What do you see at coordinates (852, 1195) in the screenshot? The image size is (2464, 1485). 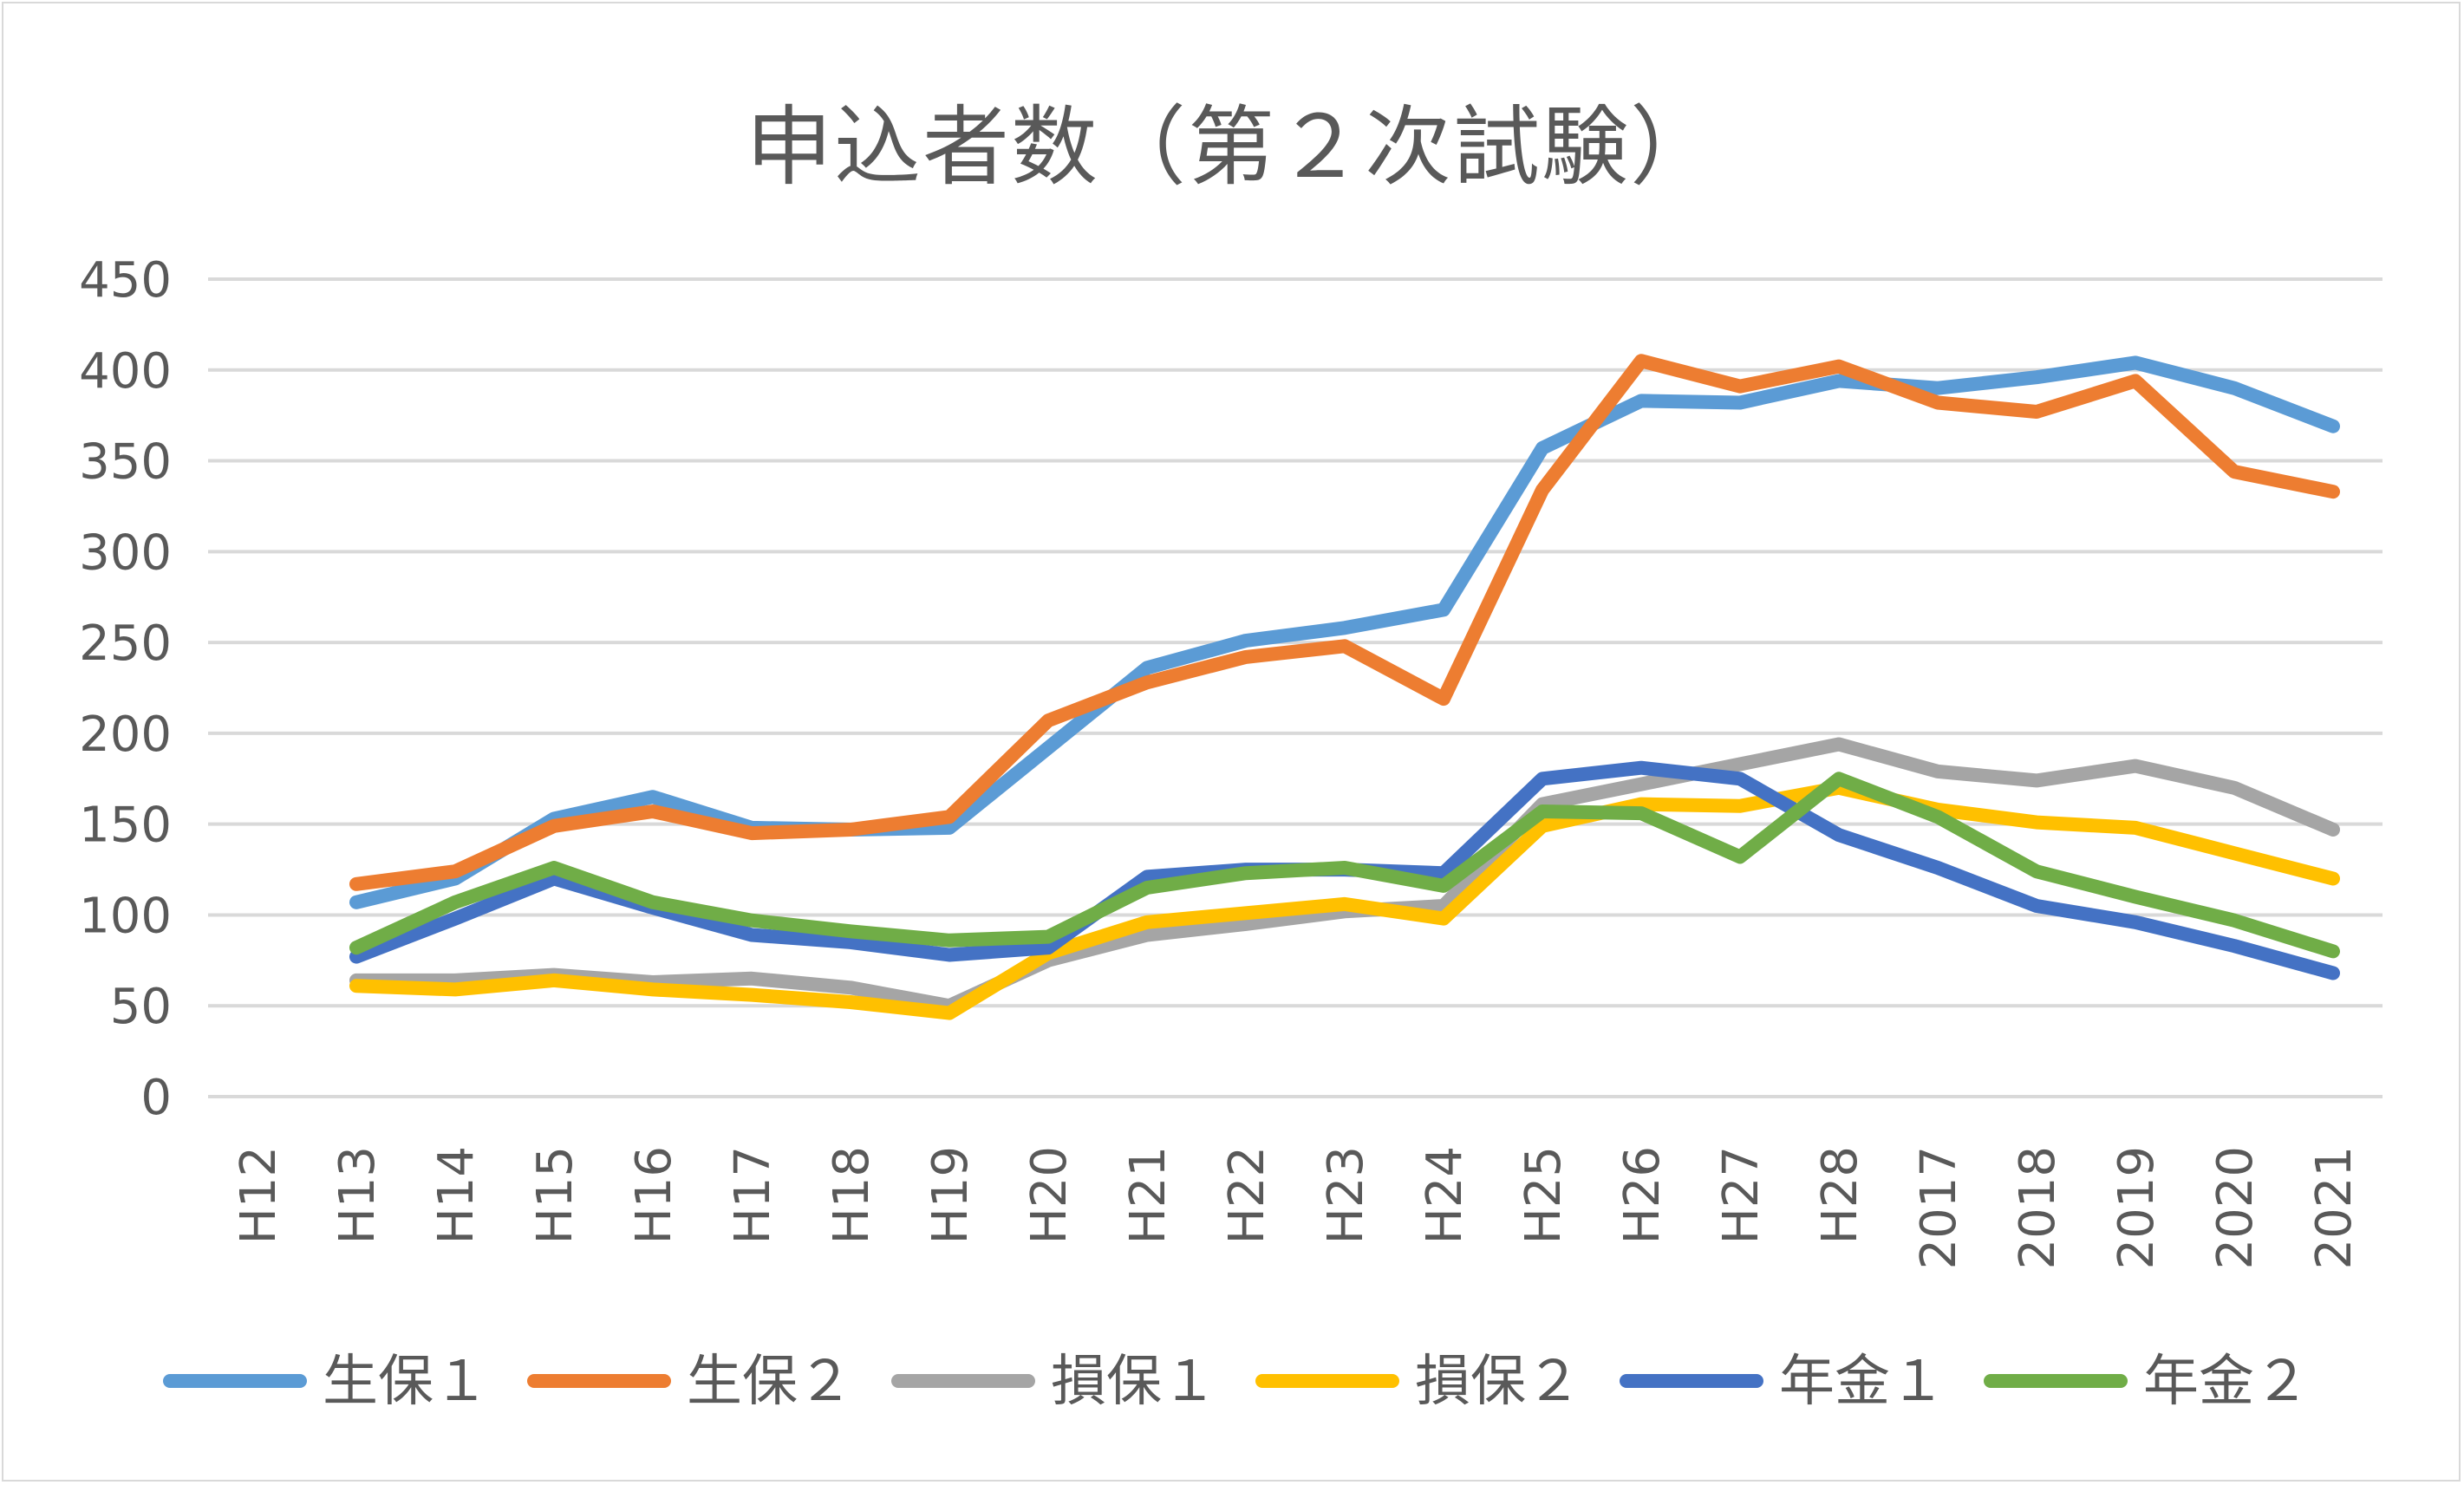 I see `x-tick-label: H18` at bounding box center [852, 1195].